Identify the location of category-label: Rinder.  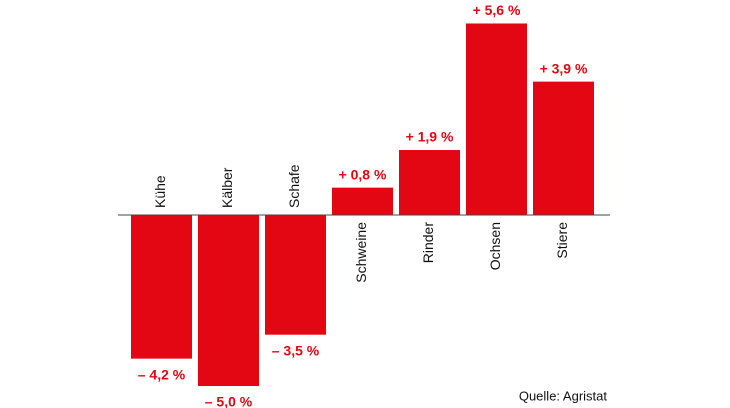
(428, 243).